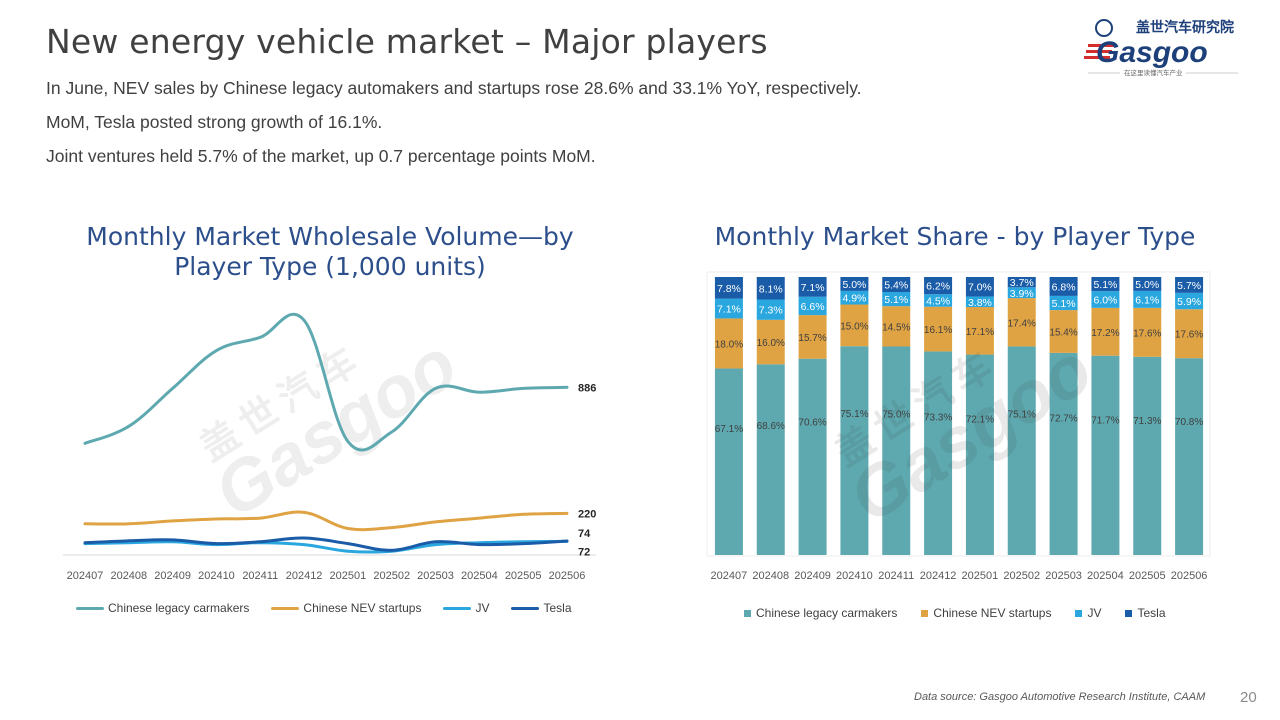 The height and width of the screenshot is (720, 1280). I want to click on data-label-legacy: 70.8%, so click(1189, 422).